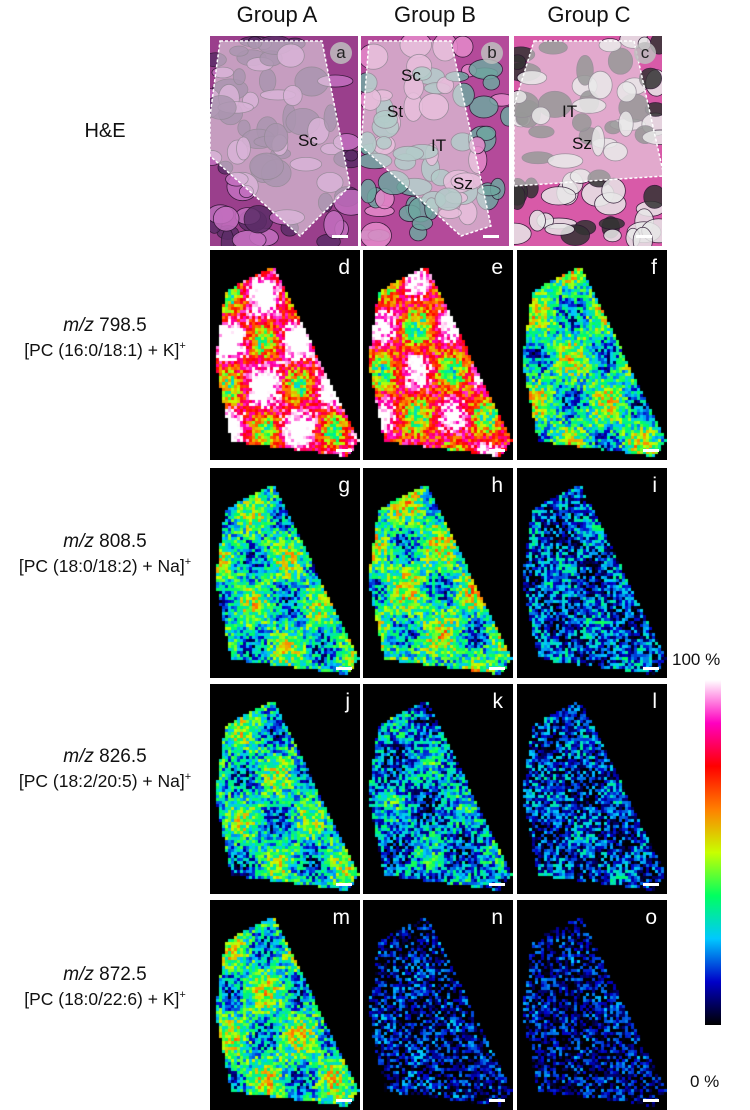 Image resolution: width=750 pixels, height=1110 pixels. Describe the element at coordinates (341, 53) in the screenshot. I see `panel-letter: a` at that location.